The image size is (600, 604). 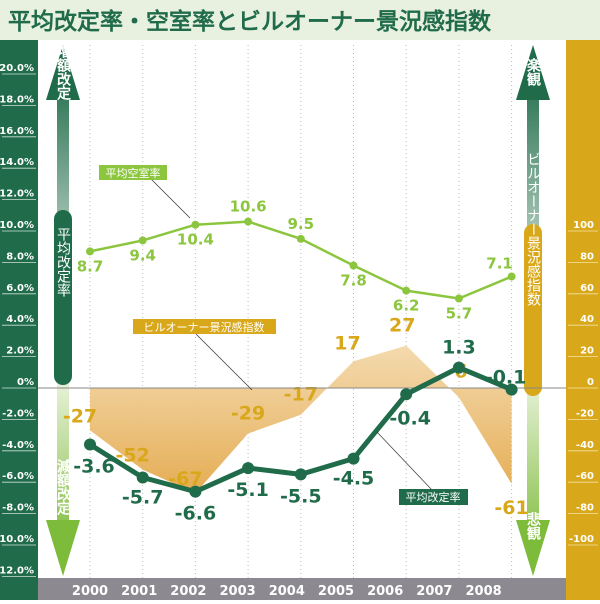 I want to click on right-tick-label: -80, so click(x=585, y=508).